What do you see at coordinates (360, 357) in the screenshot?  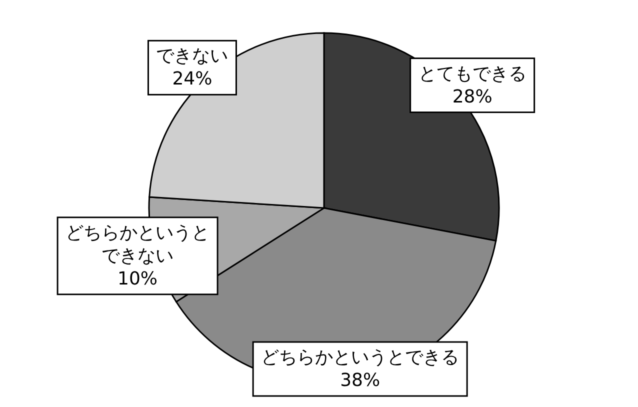 I see `slice-label: どちらかというとできる` at bounding box center [360, 357].